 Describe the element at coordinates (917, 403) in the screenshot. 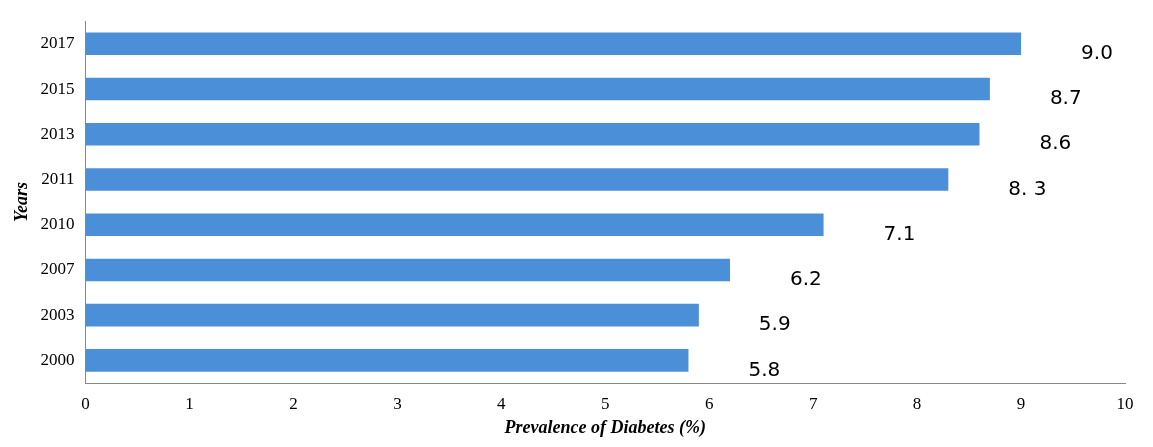

I see `x-tick-label: 8` at that location.